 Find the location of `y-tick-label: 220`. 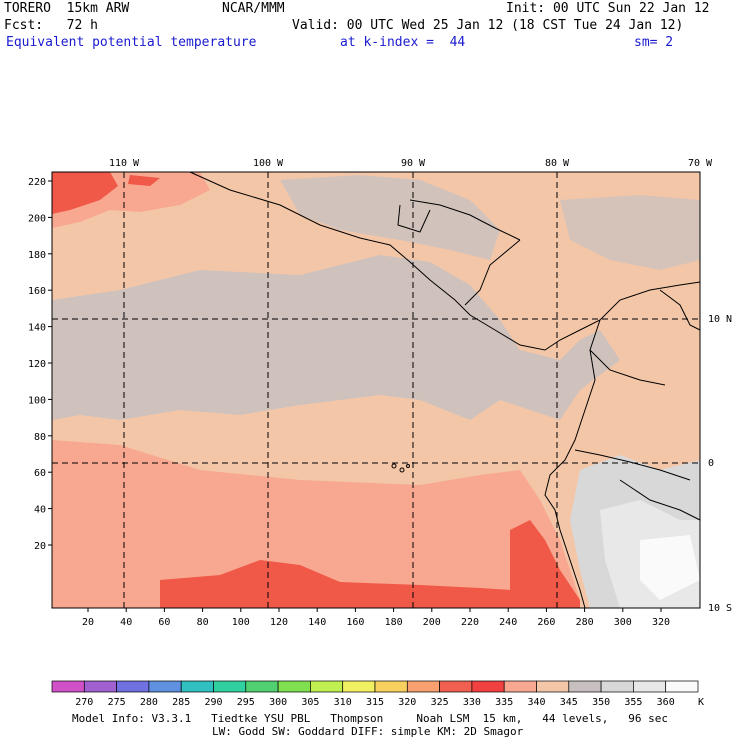

y-tick-label: 220 is located at coordinates (37, 182).